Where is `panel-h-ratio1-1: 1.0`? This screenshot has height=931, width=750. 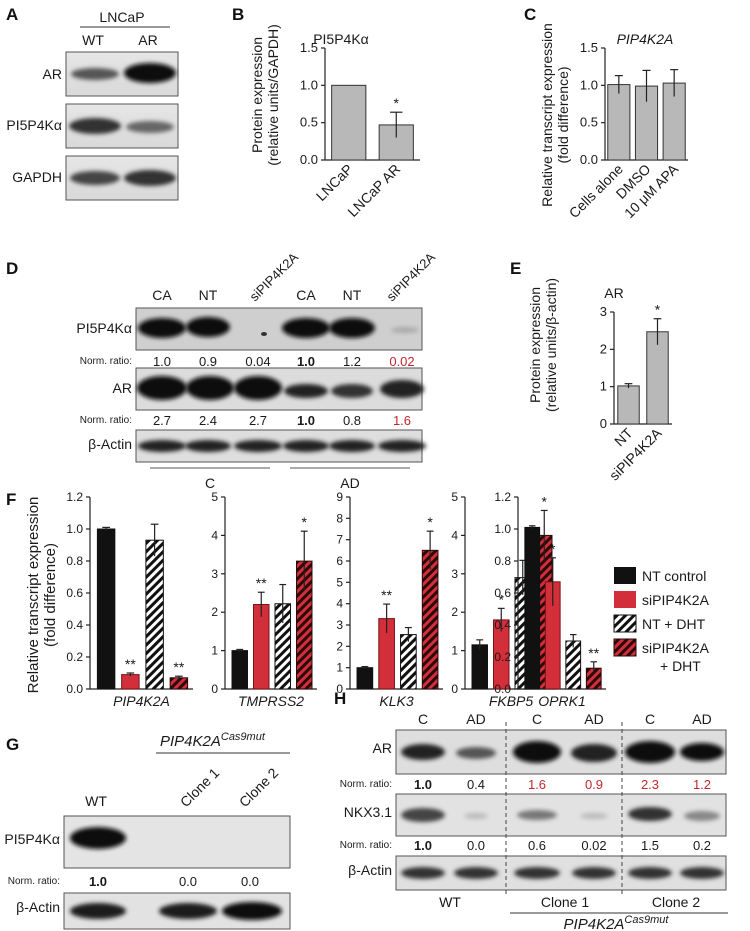 panel-h-ratio1-1: 1.0 is located at coordinates (423, 784).